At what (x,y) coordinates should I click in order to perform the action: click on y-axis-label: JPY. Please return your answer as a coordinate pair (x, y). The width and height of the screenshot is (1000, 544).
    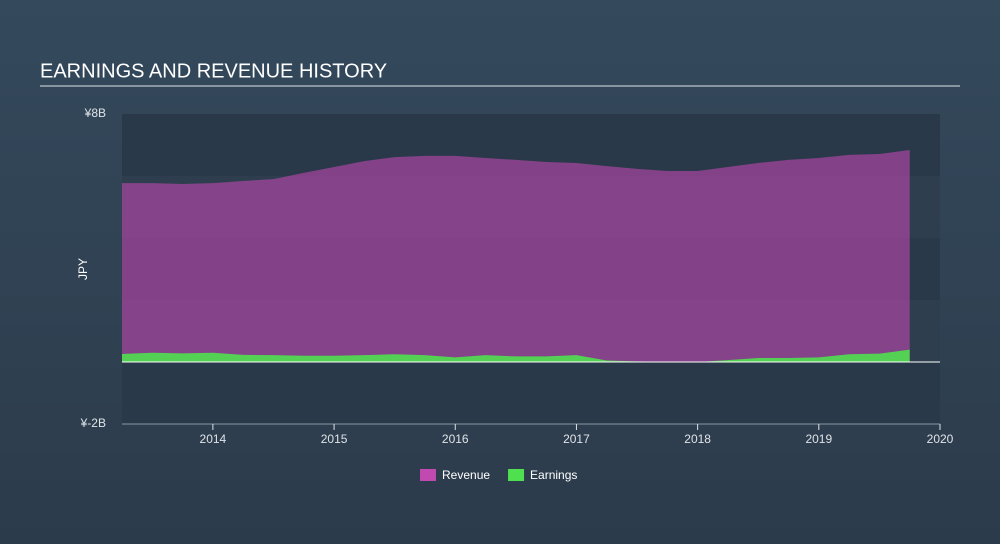
    Looking at the image, I should click on (83, 269).